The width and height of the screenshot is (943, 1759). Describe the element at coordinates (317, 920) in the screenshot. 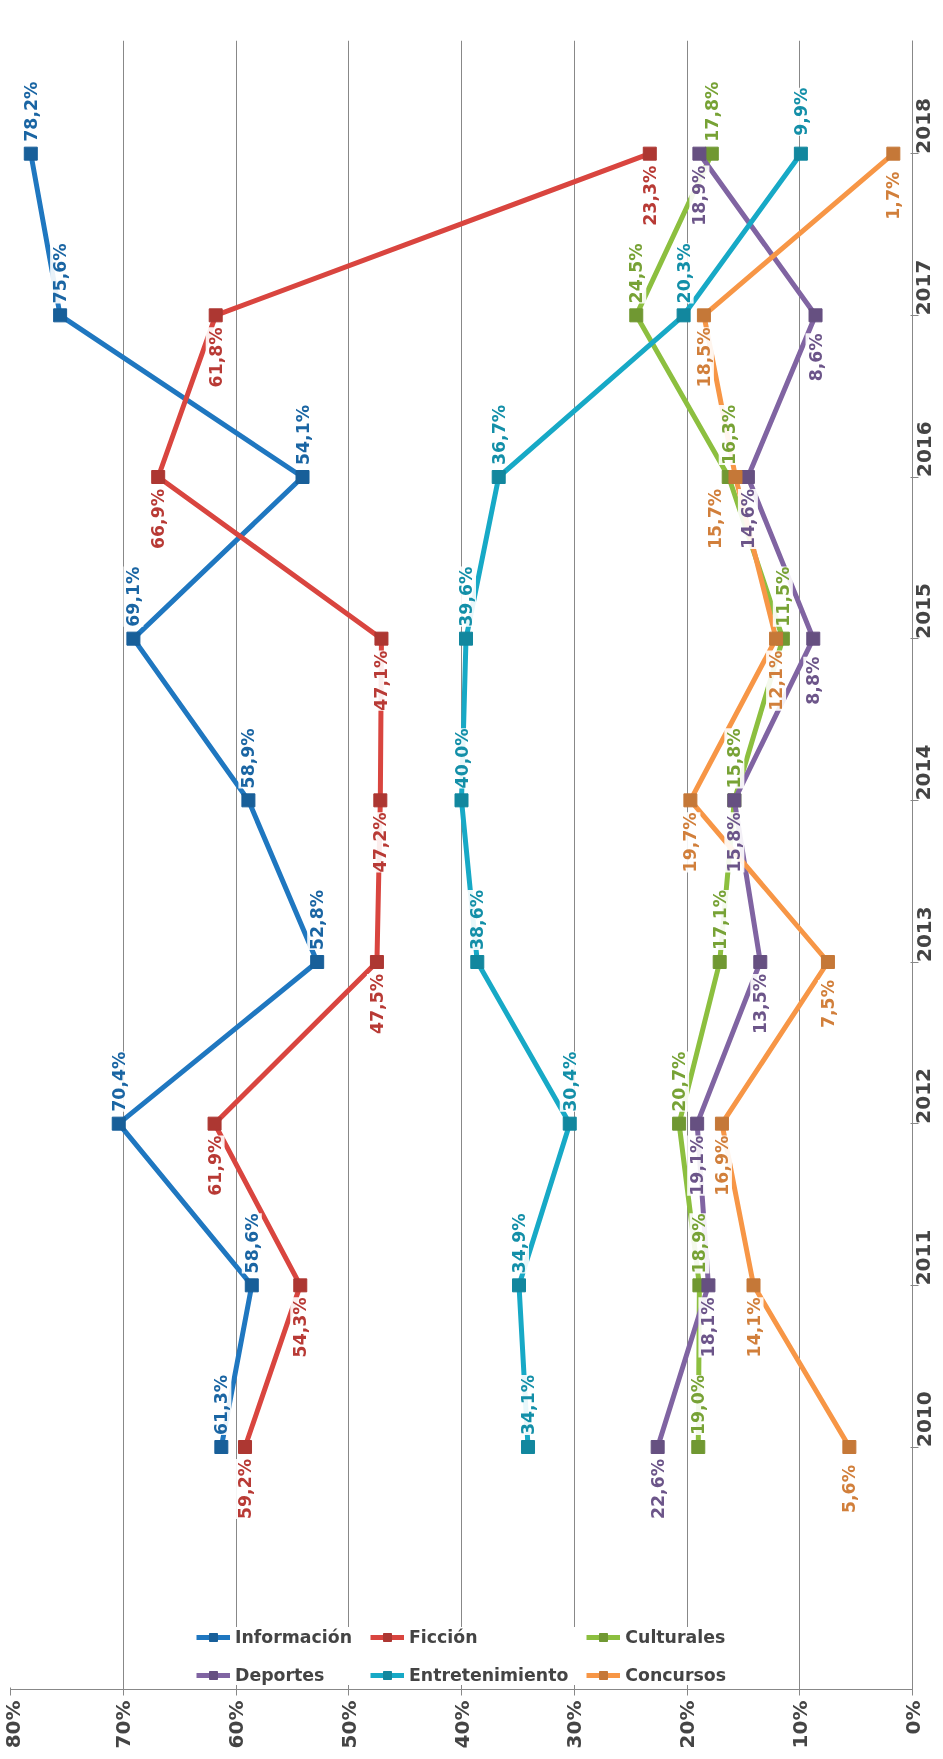

I see `data-label: 52,8%` at that location.